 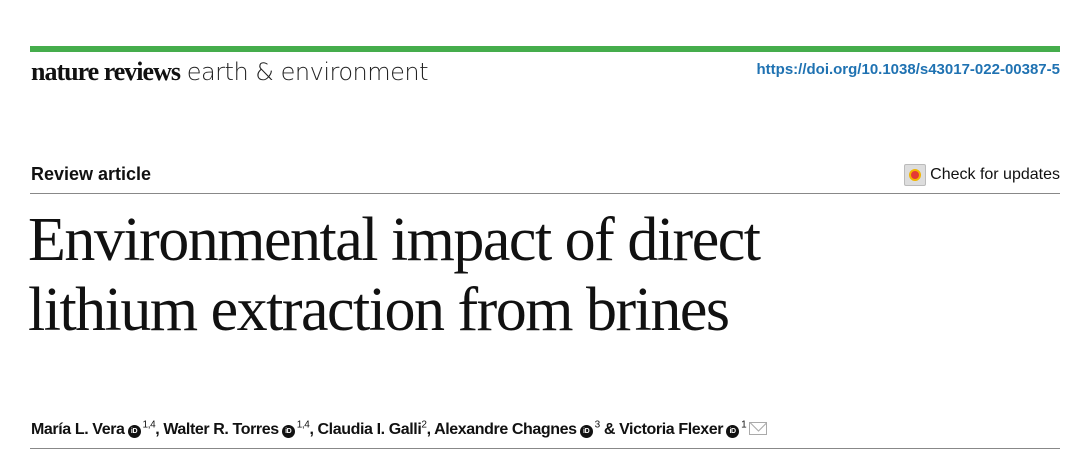 What do you see at coordinates (505, 430) in the screenshot?
I see `author-name: Alexandre Chagnes` at bounding box center [505, 430].